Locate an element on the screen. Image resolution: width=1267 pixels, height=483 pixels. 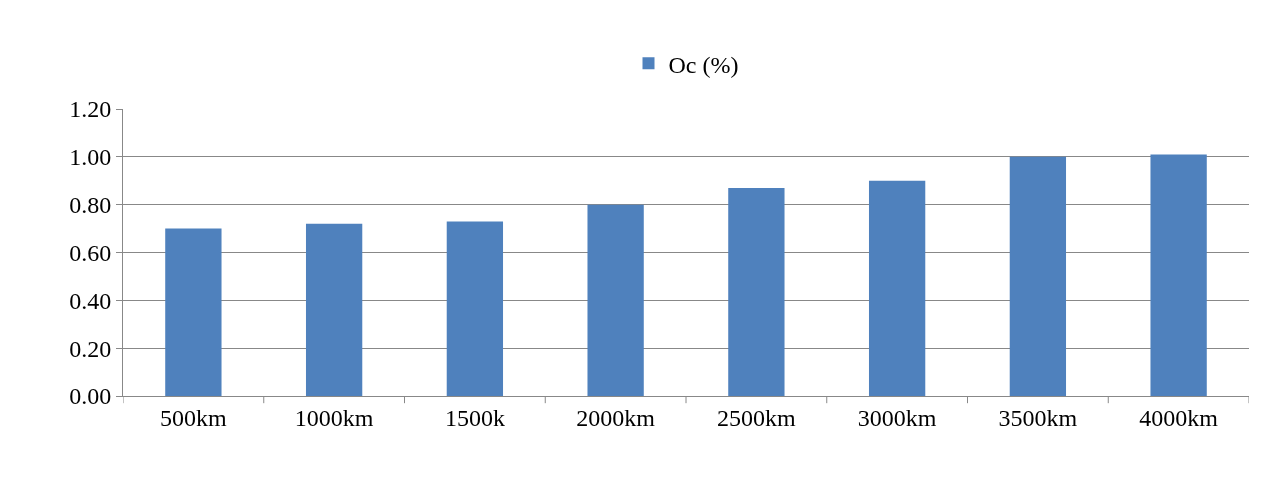
y-tick-label: 1.20 is located at coordinates (90, 109).